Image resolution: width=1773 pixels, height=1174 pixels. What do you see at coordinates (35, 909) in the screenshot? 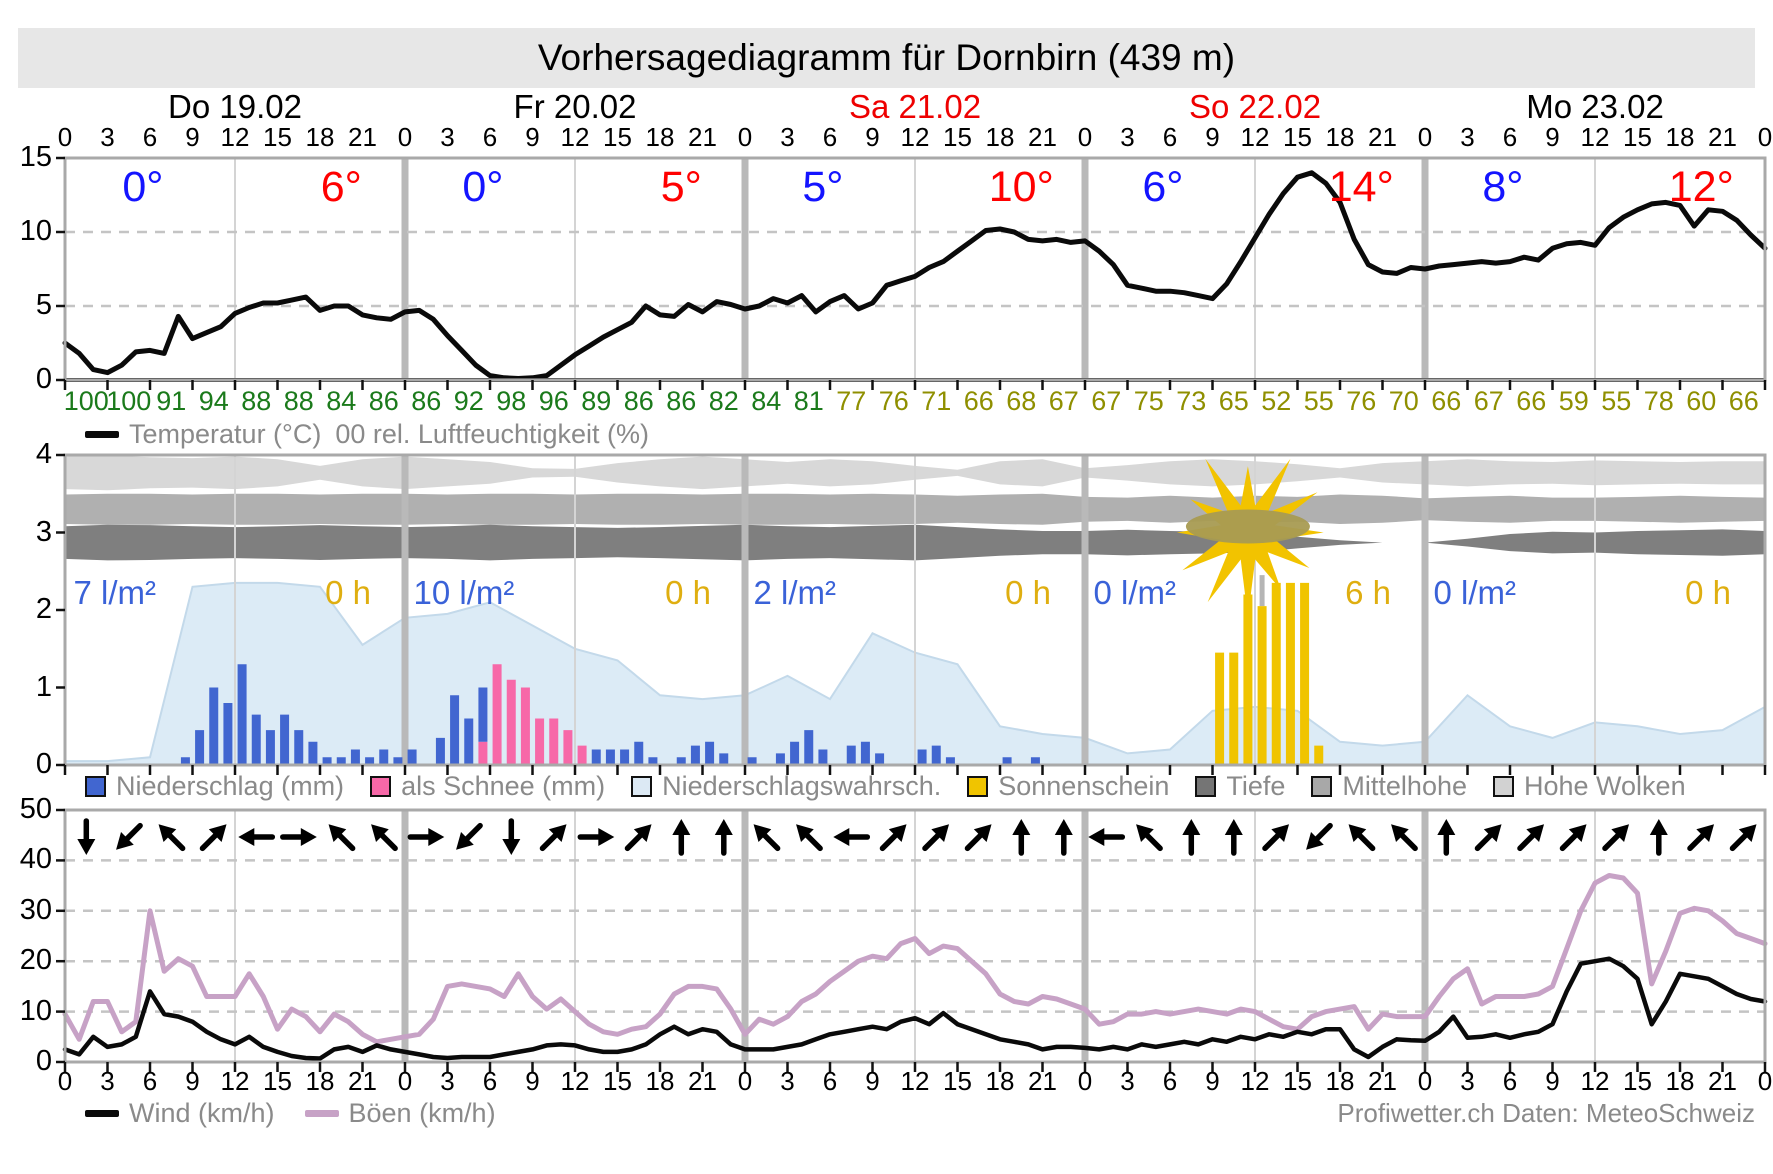
I see `wind-y-label: 30` at bounding box center [35, 909].